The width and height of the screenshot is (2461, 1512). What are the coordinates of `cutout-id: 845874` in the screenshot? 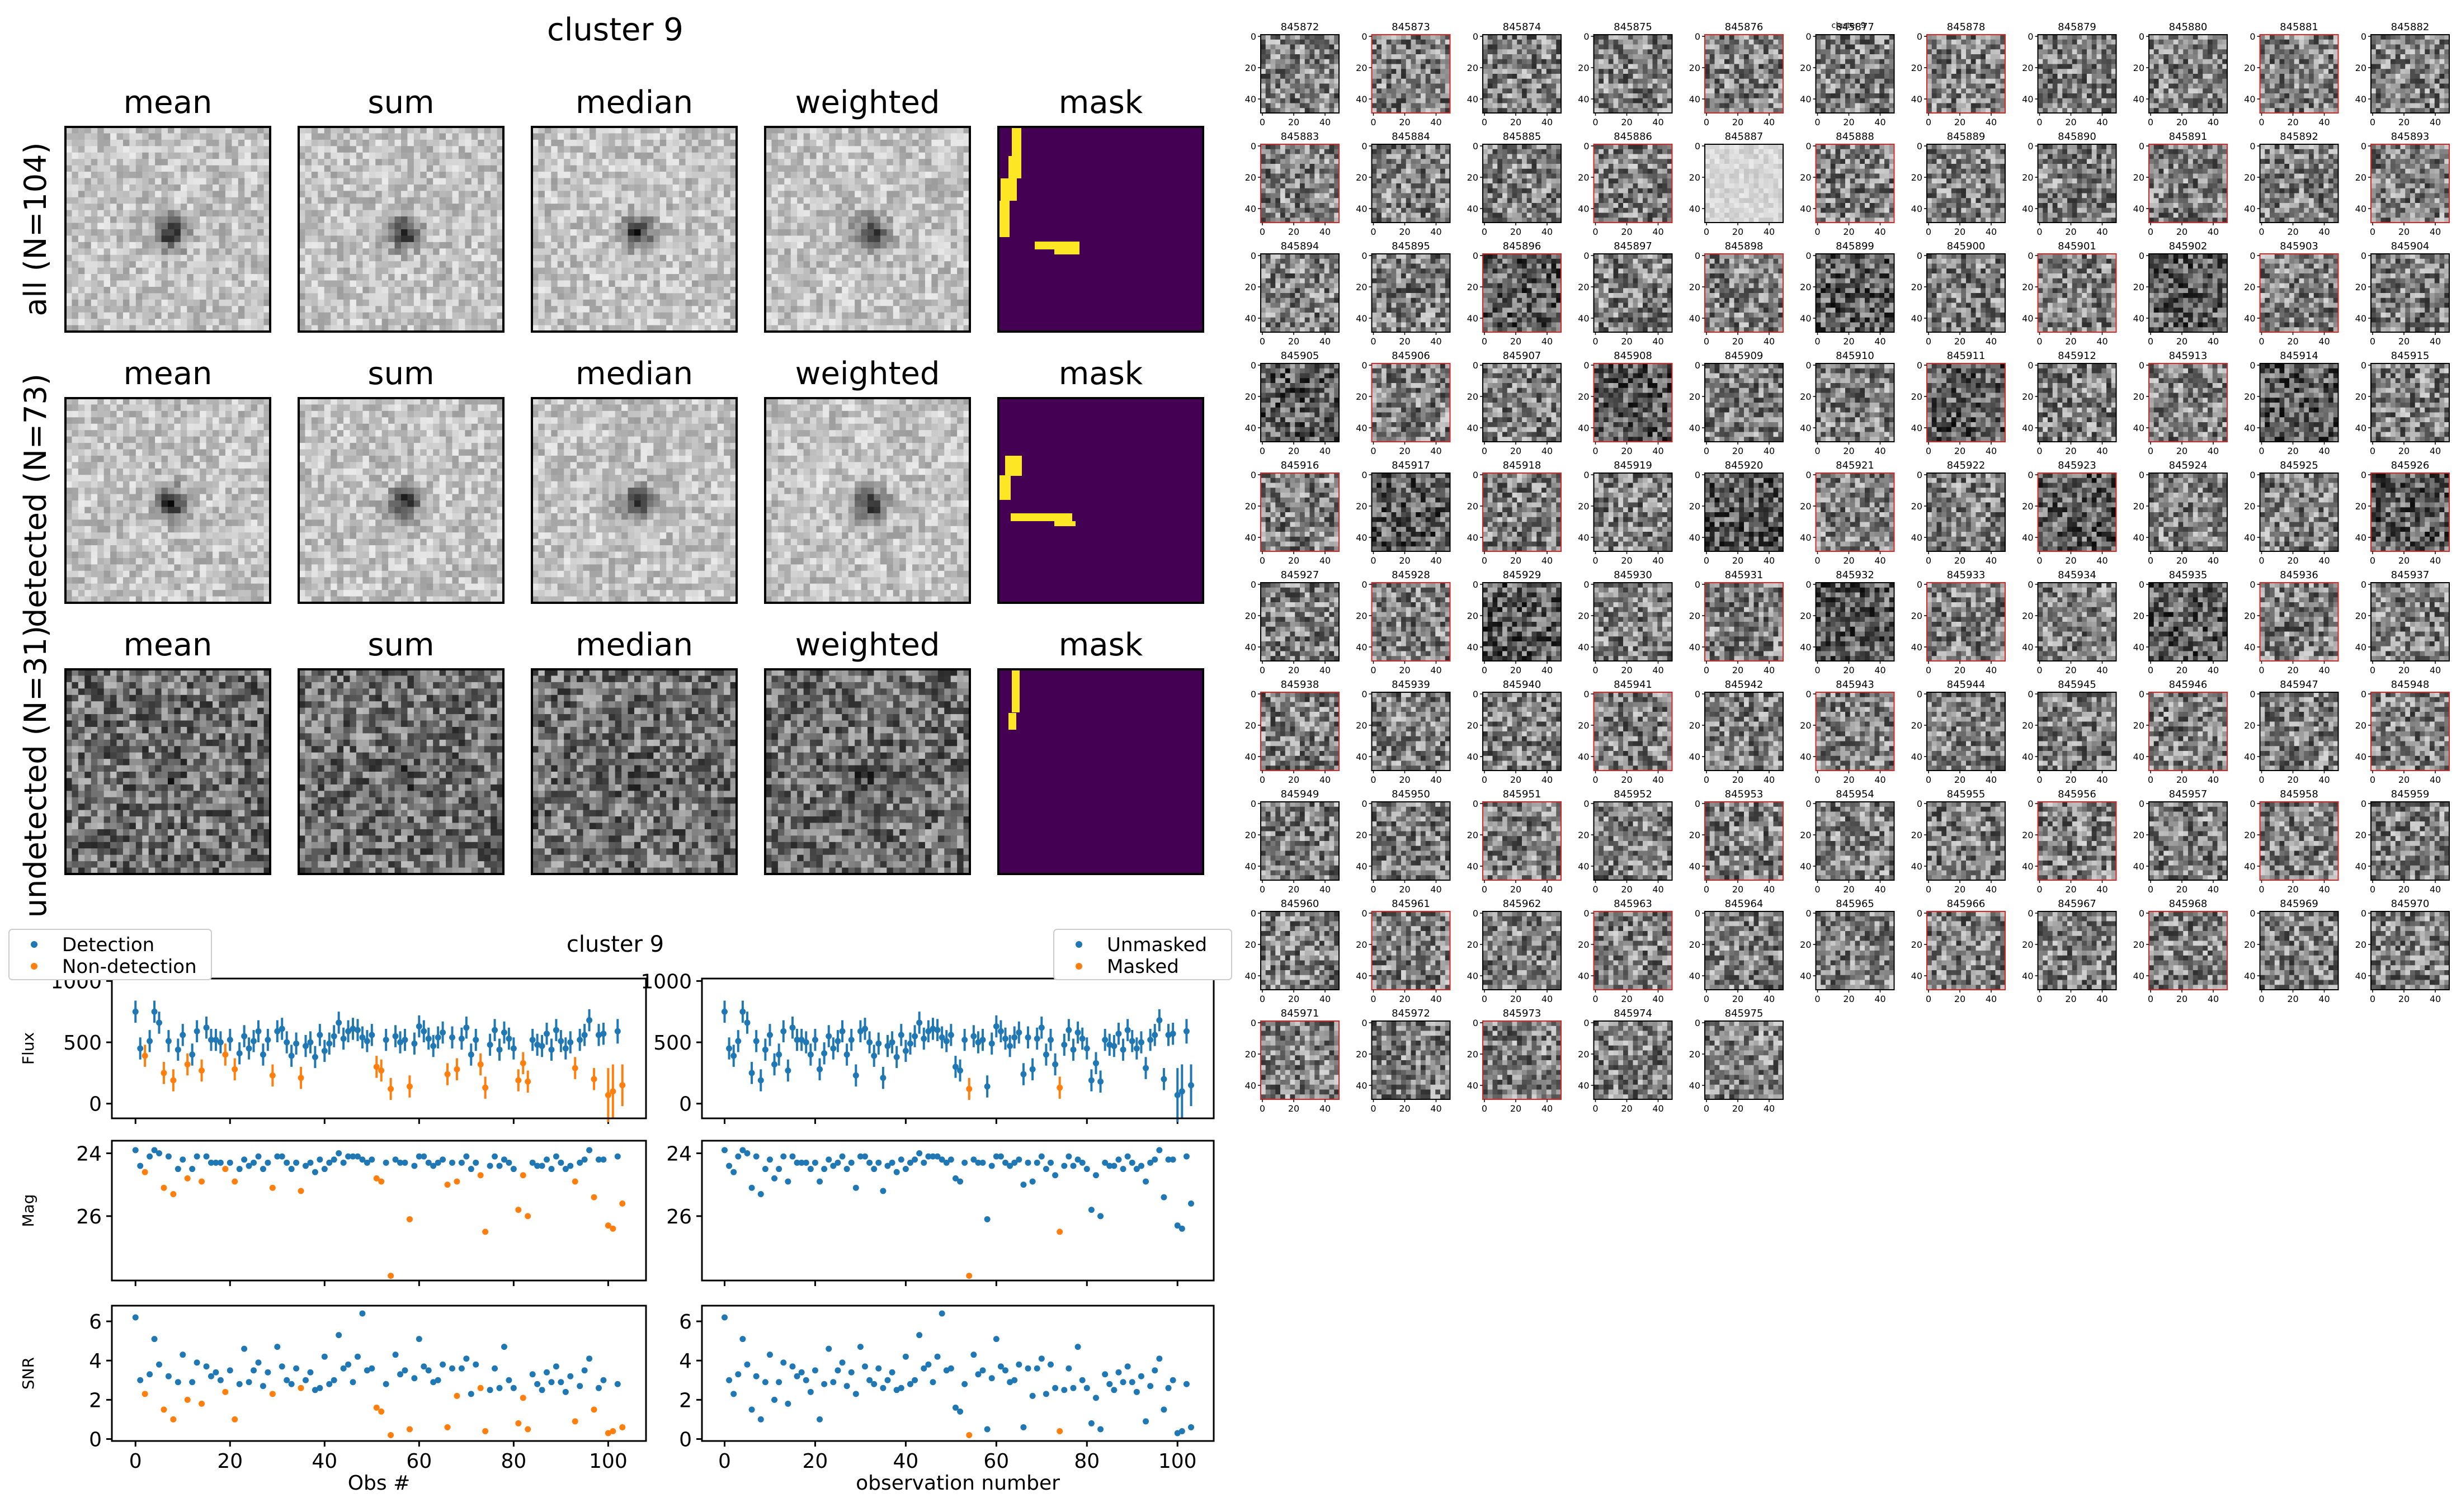 It's located at (1522, 27).